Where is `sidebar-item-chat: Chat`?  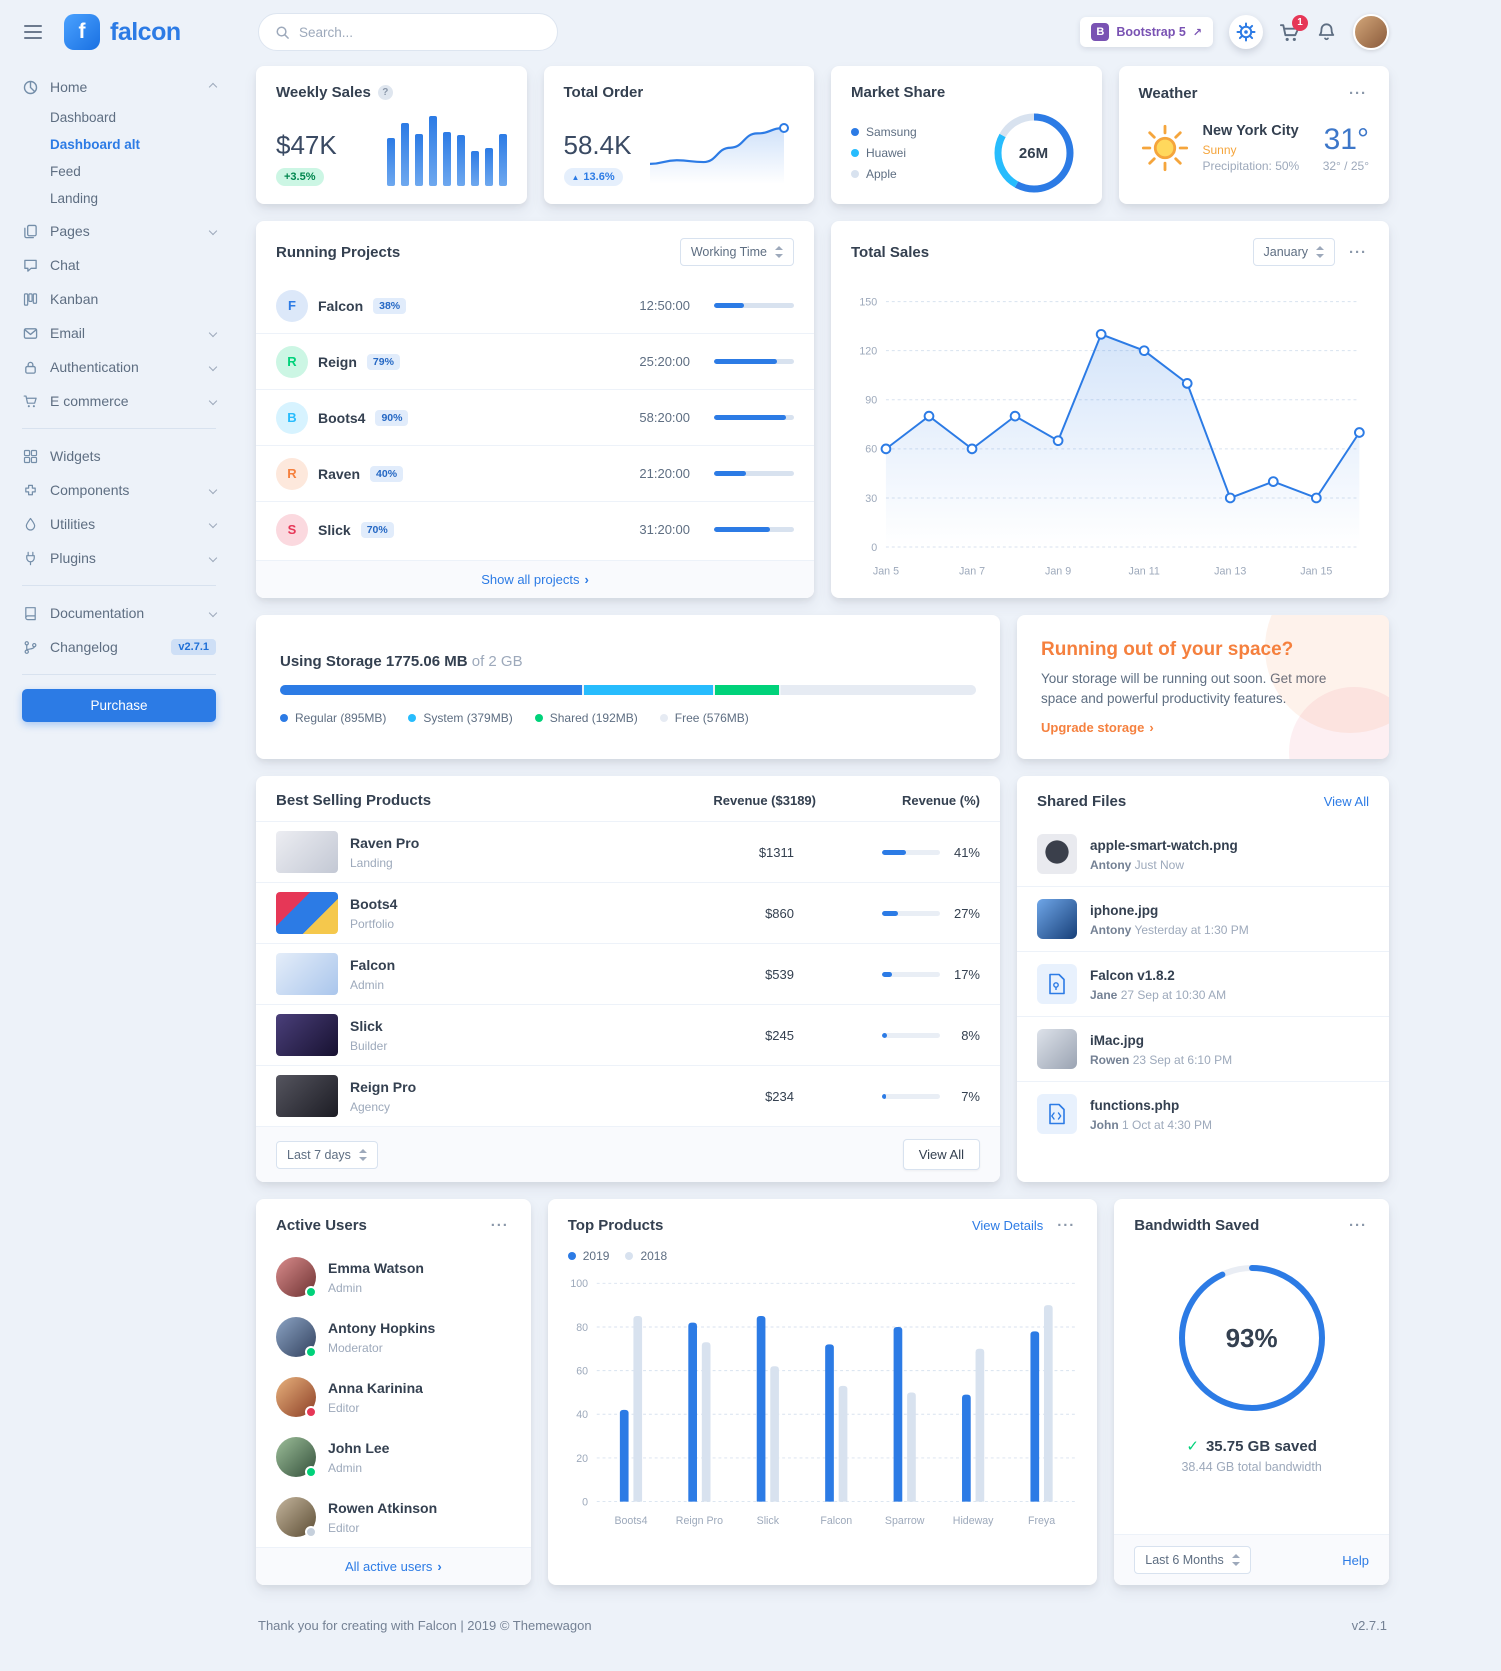
sidebar-item-chat: Chat is located at coordinates (119, 265).